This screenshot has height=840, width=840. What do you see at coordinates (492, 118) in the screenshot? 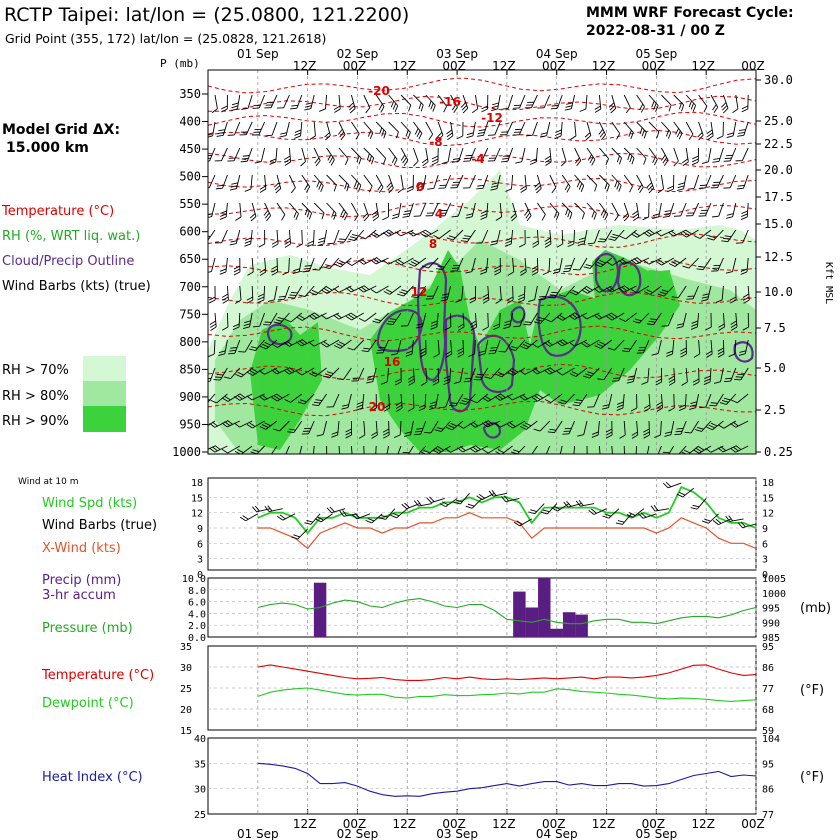
I see `temp-contour-label: -12` at bounding box center [492, 118].